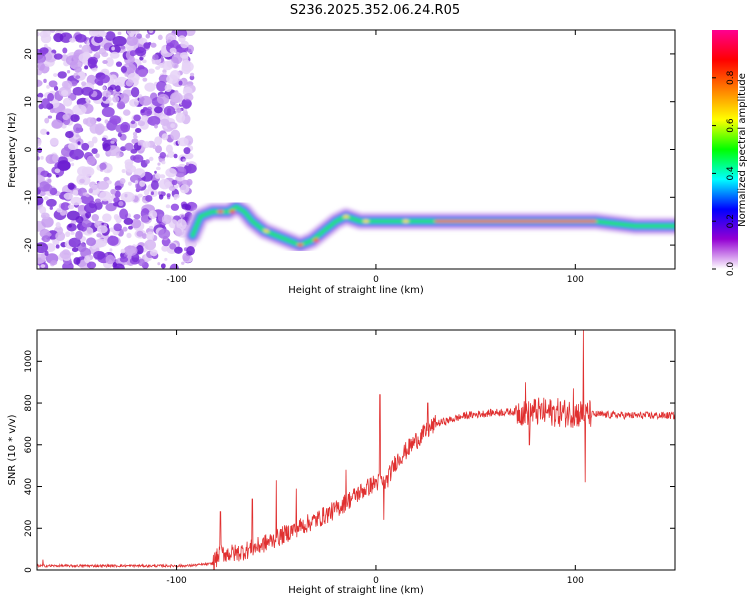 This screenshot has width=750, height=600. I want to click on snr-y-tick-label: 600, so click(29, 444).